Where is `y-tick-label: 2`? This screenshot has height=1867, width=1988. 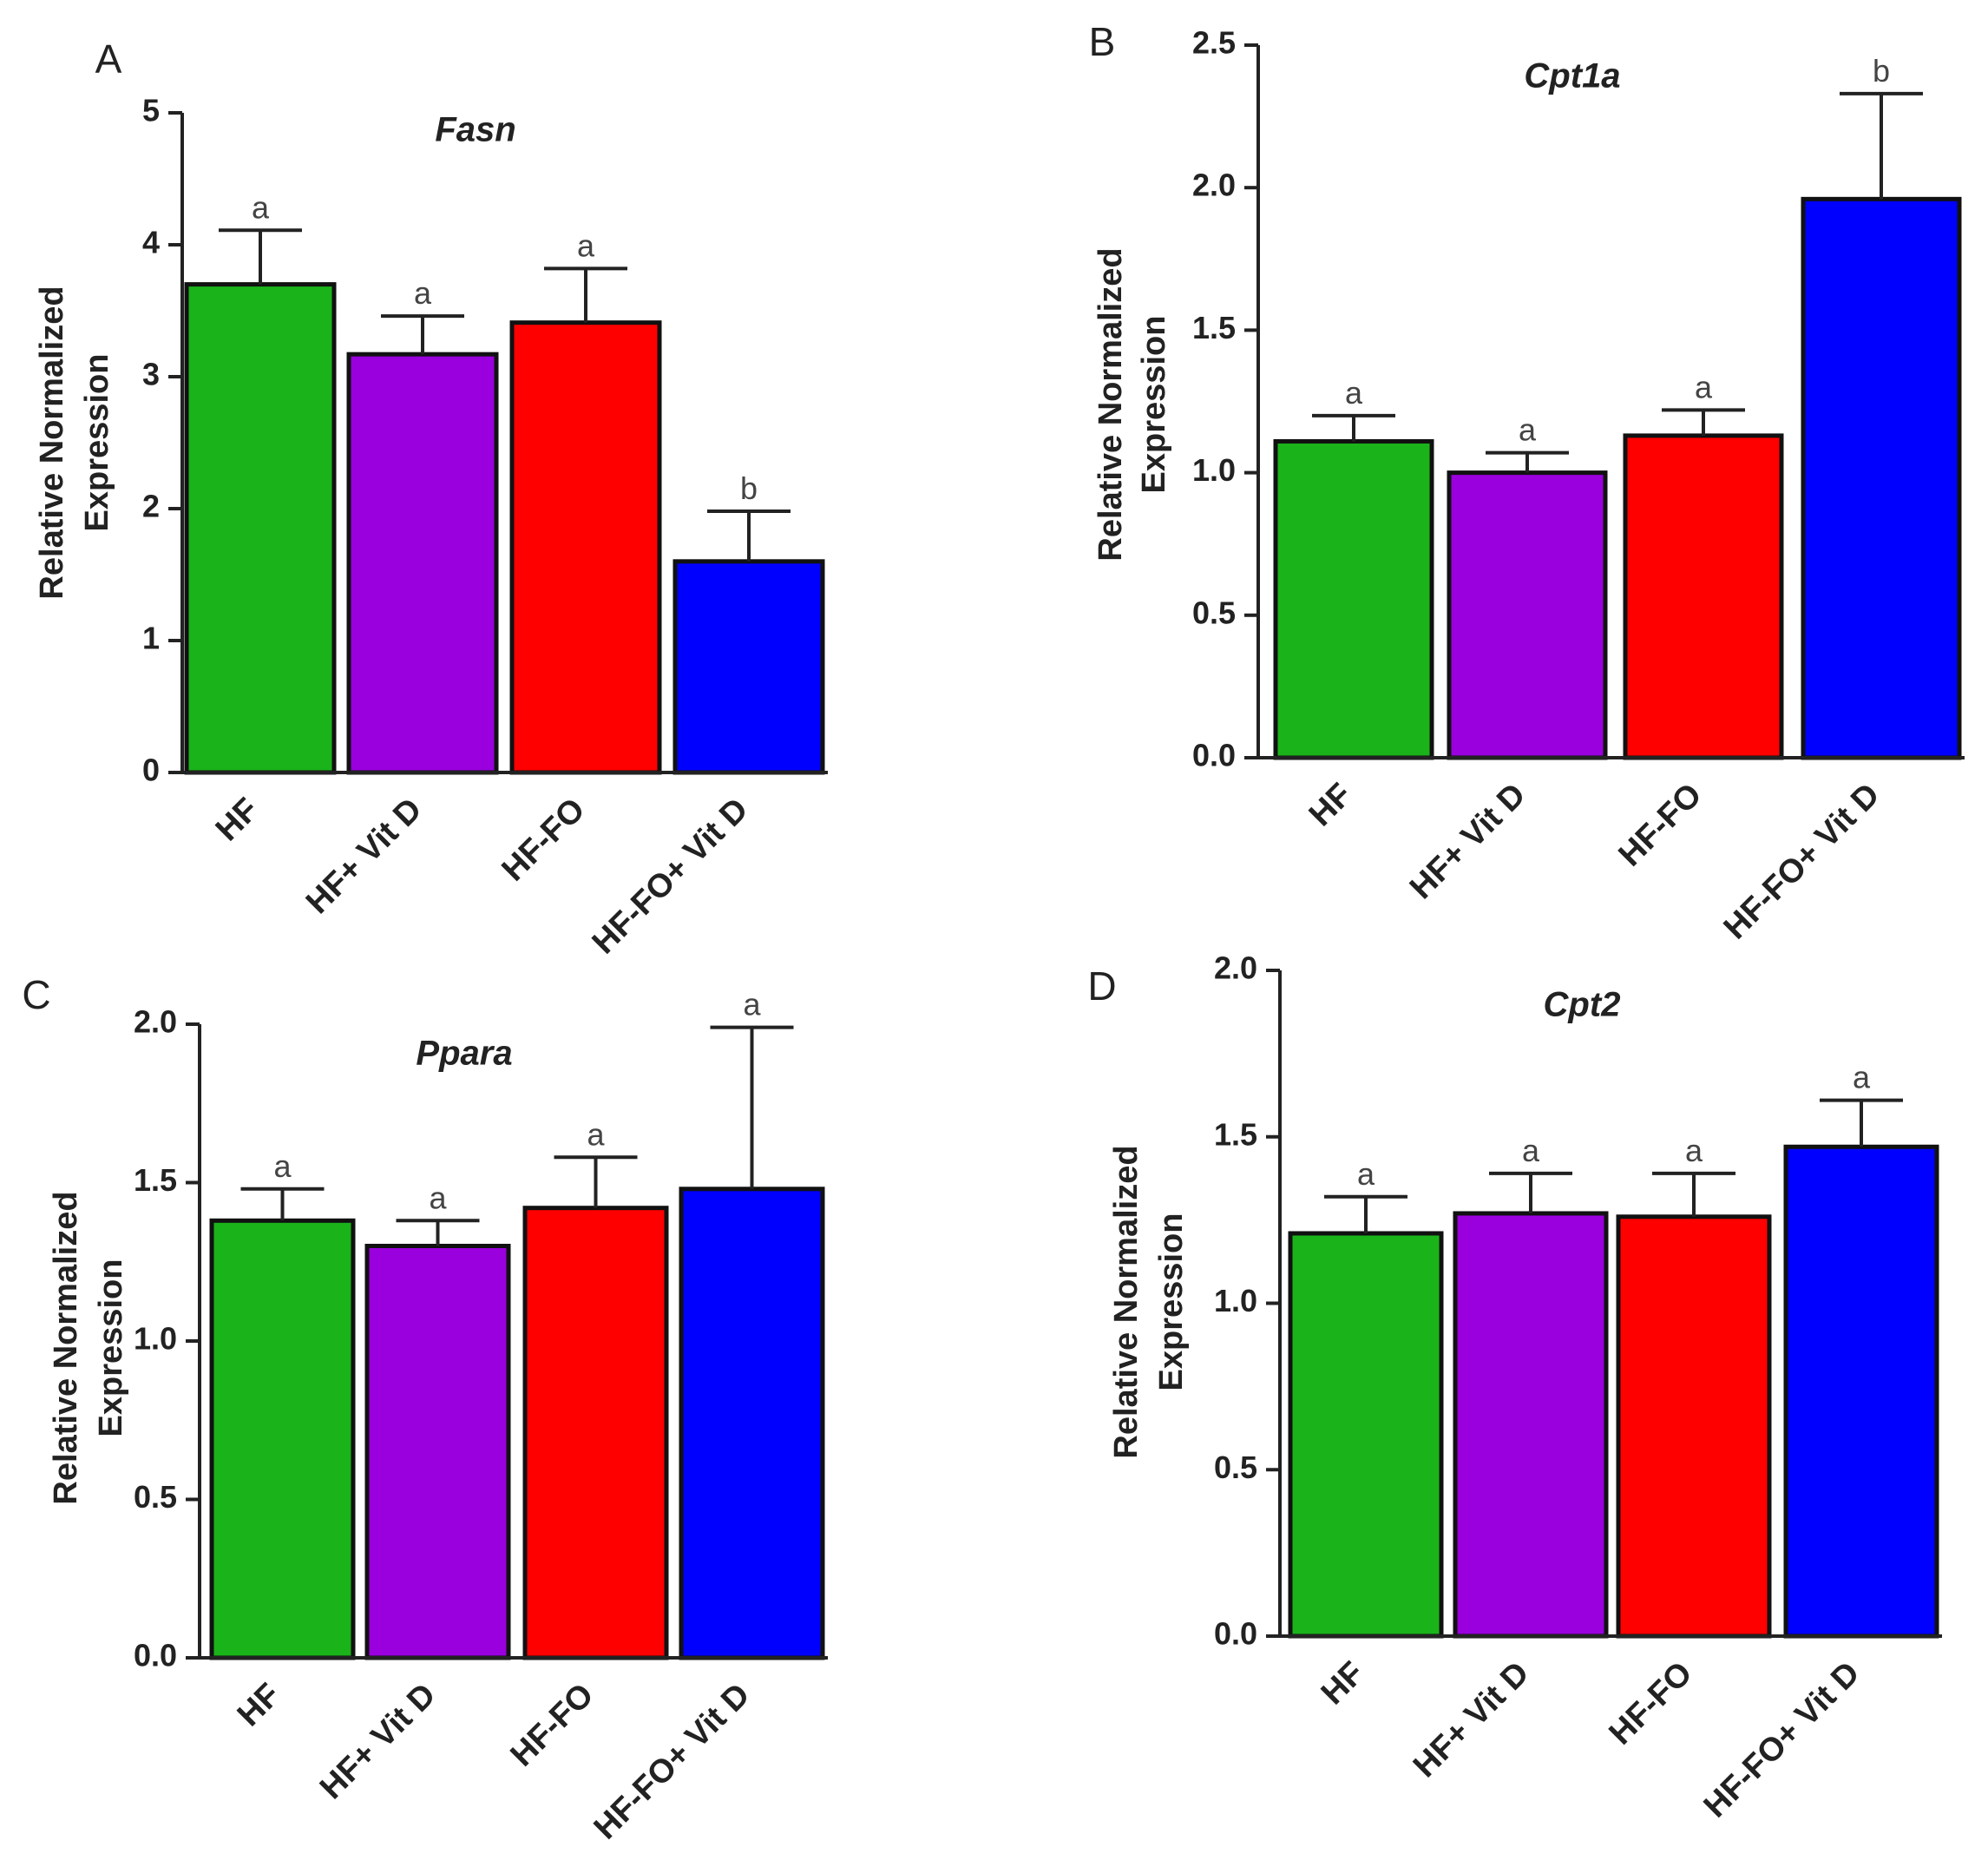
y-tick-label: 2 is located at coordinates (151, 506).